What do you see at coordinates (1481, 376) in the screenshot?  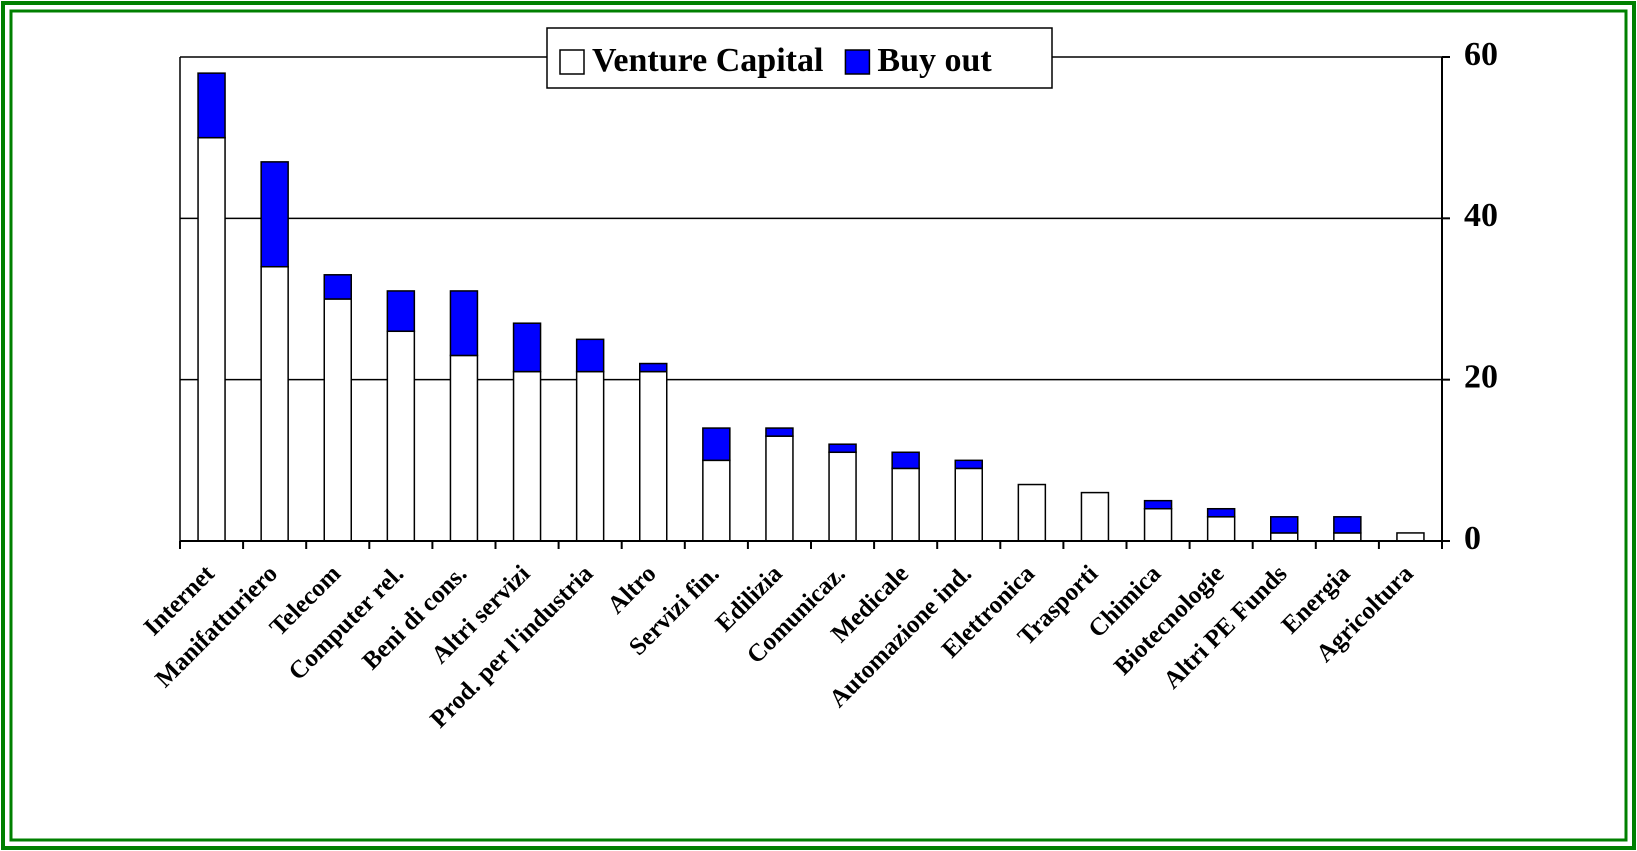 I see `y-tick-label: 20` at bounding box center [1481, 376].